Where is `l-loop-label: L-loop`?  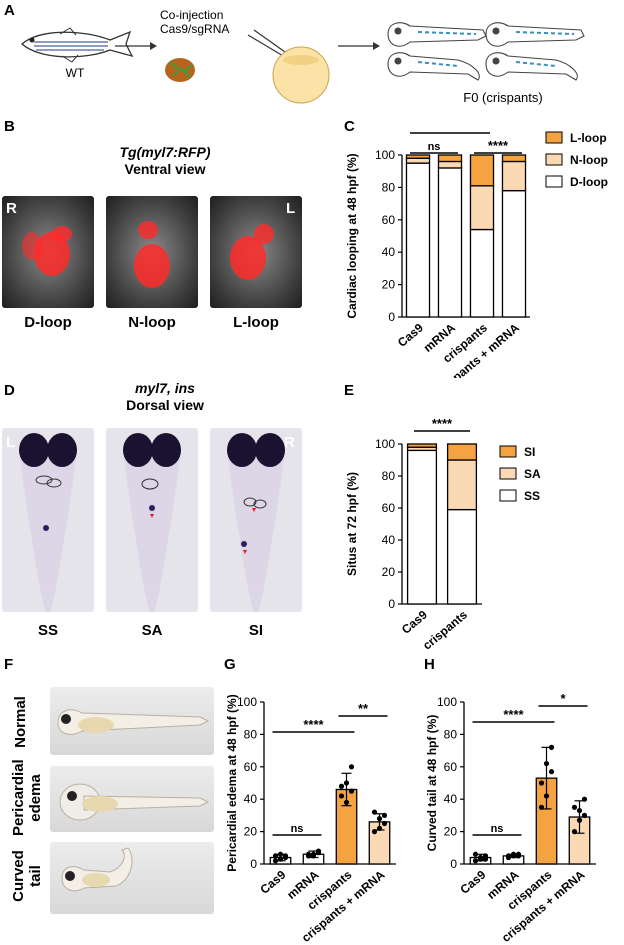 l-loop-label: L-loop is located at coordinates (256, 322).